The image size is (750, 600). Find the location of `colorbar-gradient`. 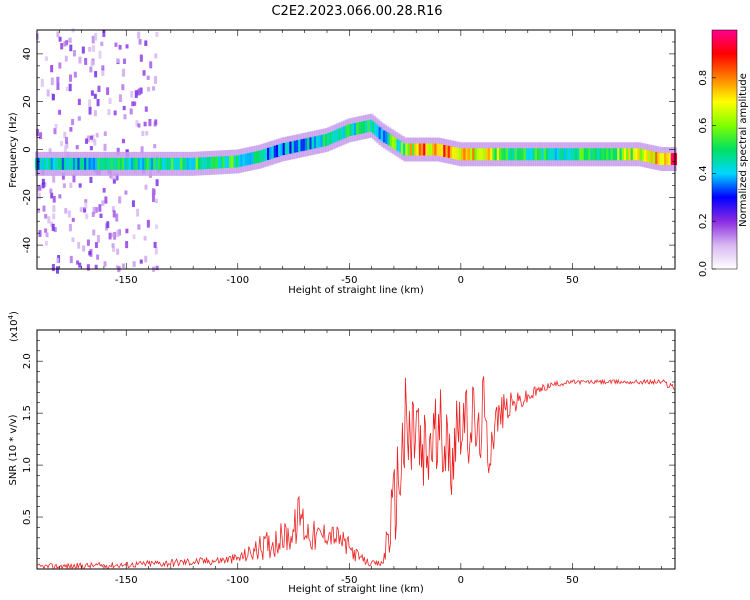

colorbar-gradient is located at coordinates (724, 149).